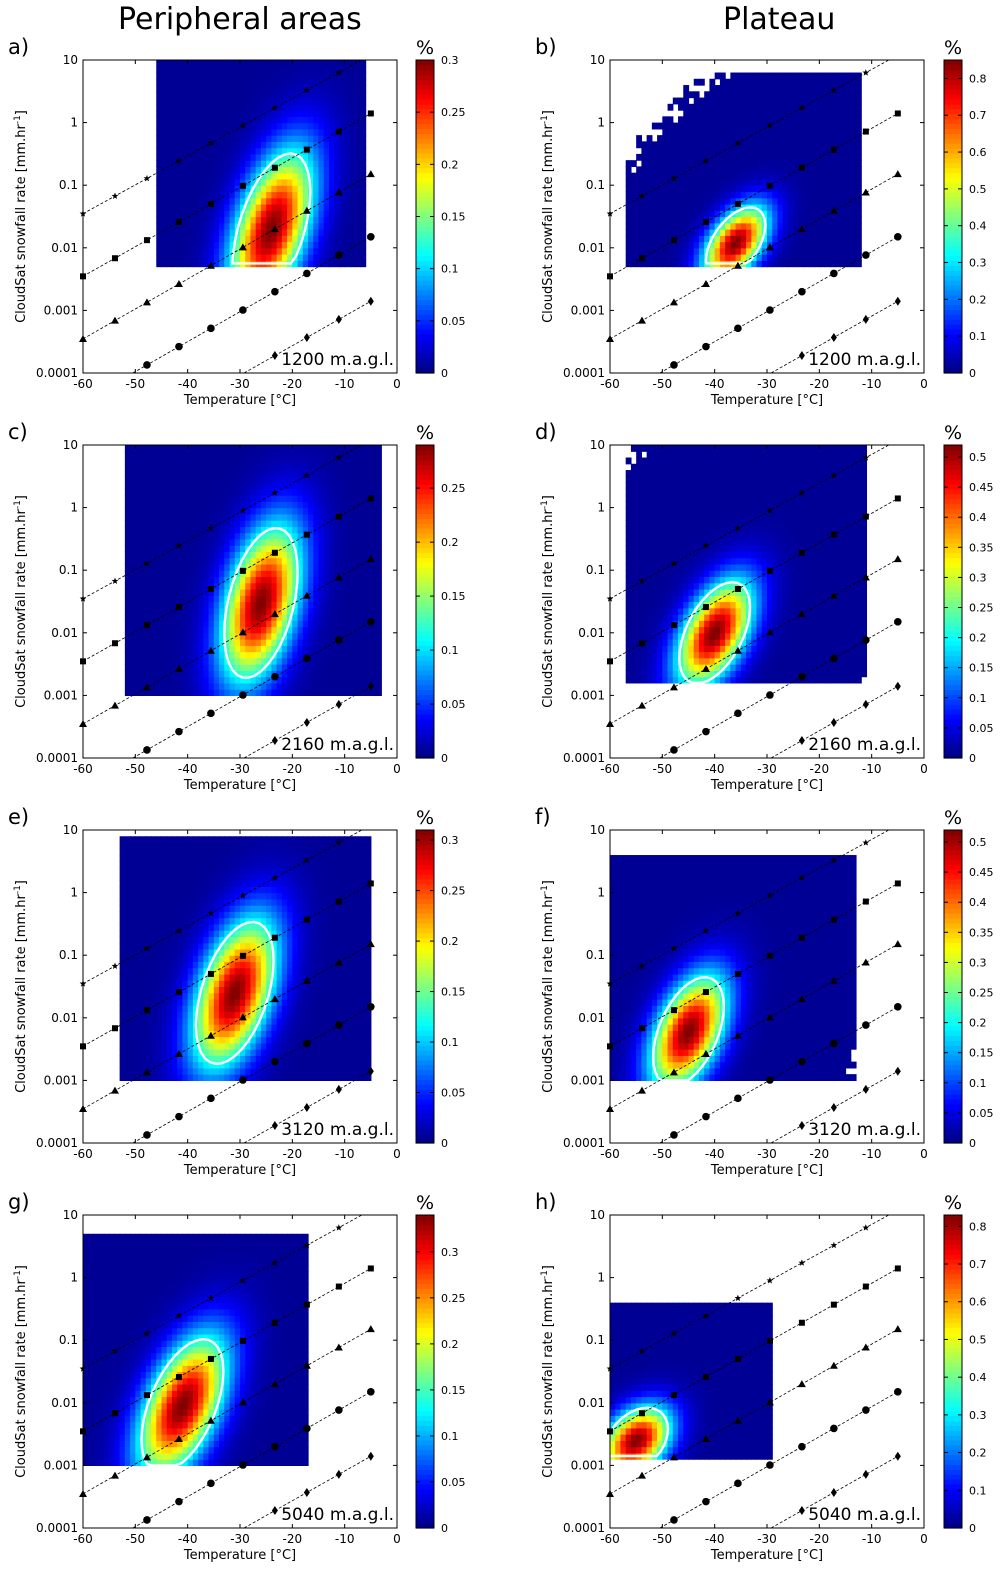 This screenshot has height=1591, width=1006. Describe the element at coordinates (274, 167) in the screenshot. I see `marker-square` at that location.